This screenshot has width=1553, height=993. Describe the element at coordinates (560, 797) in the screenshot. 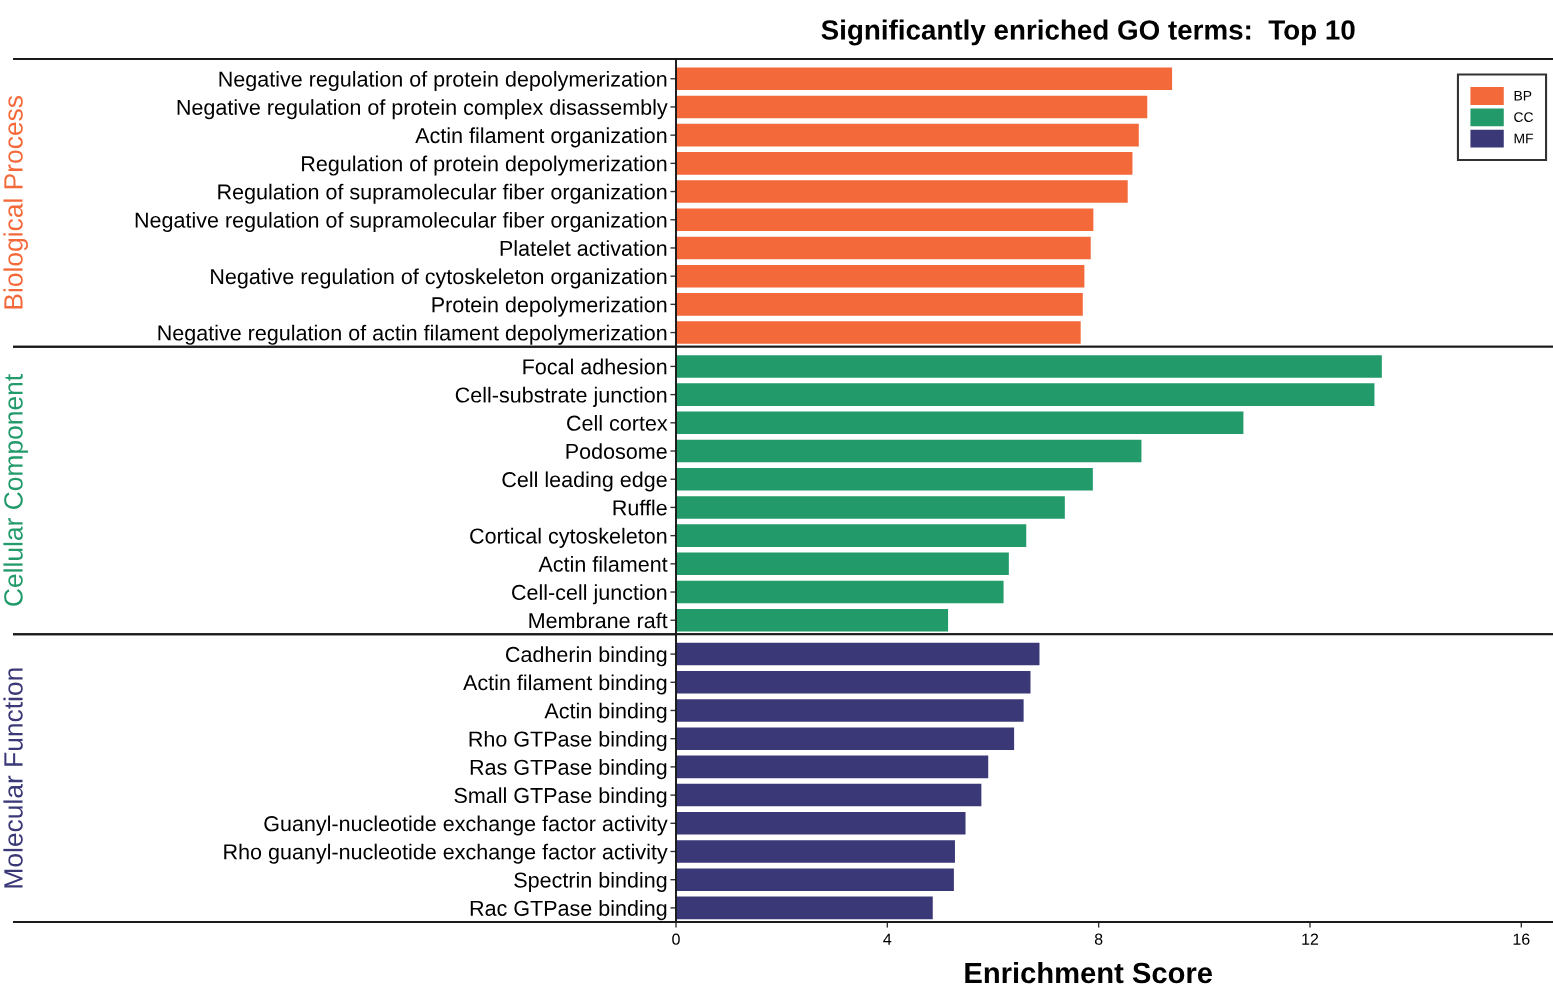

I see `y-tick-label: Small GTPase binding` at that location.